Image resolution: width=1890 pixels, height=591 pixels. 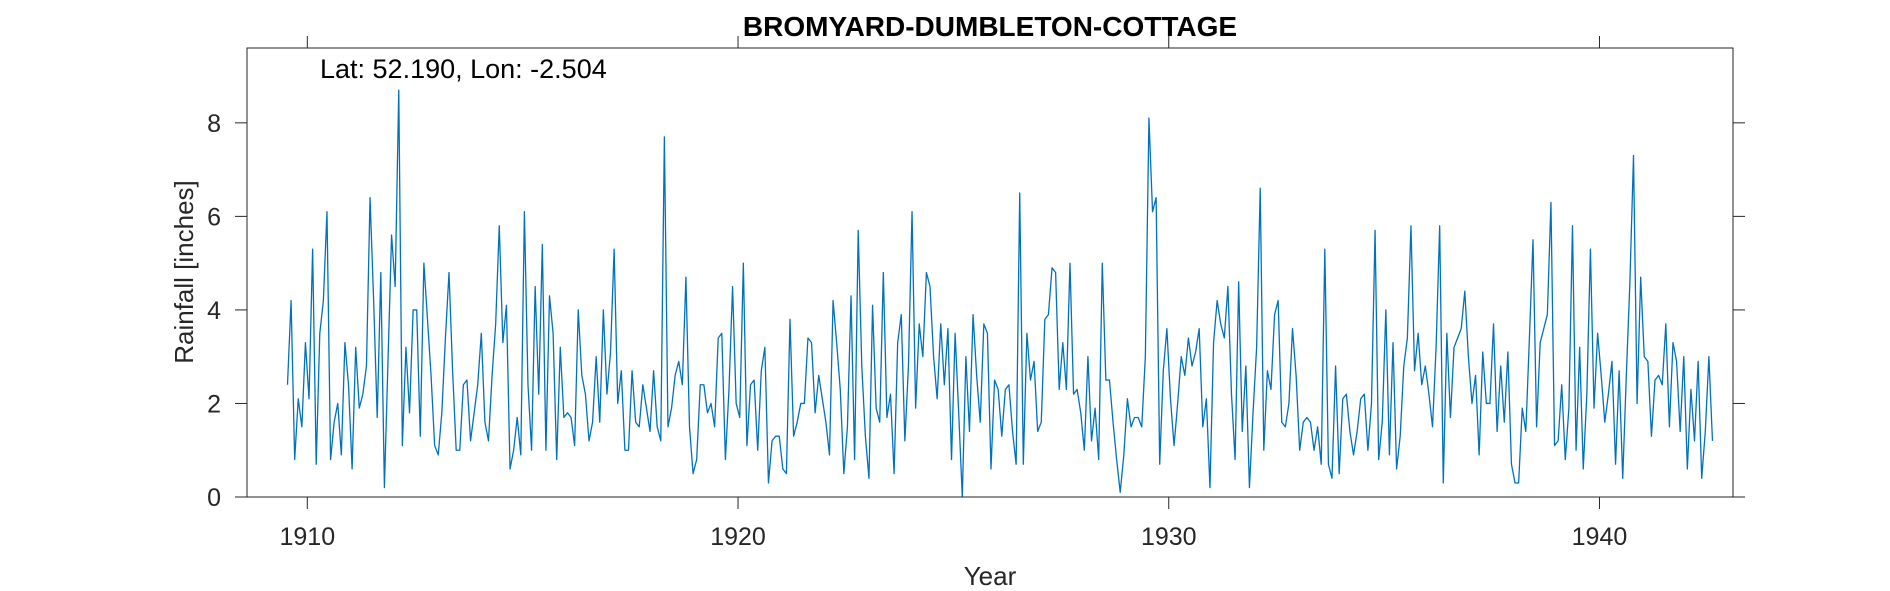 I want to click on y-tick-label-2: 2, so click(x=214, y=404).